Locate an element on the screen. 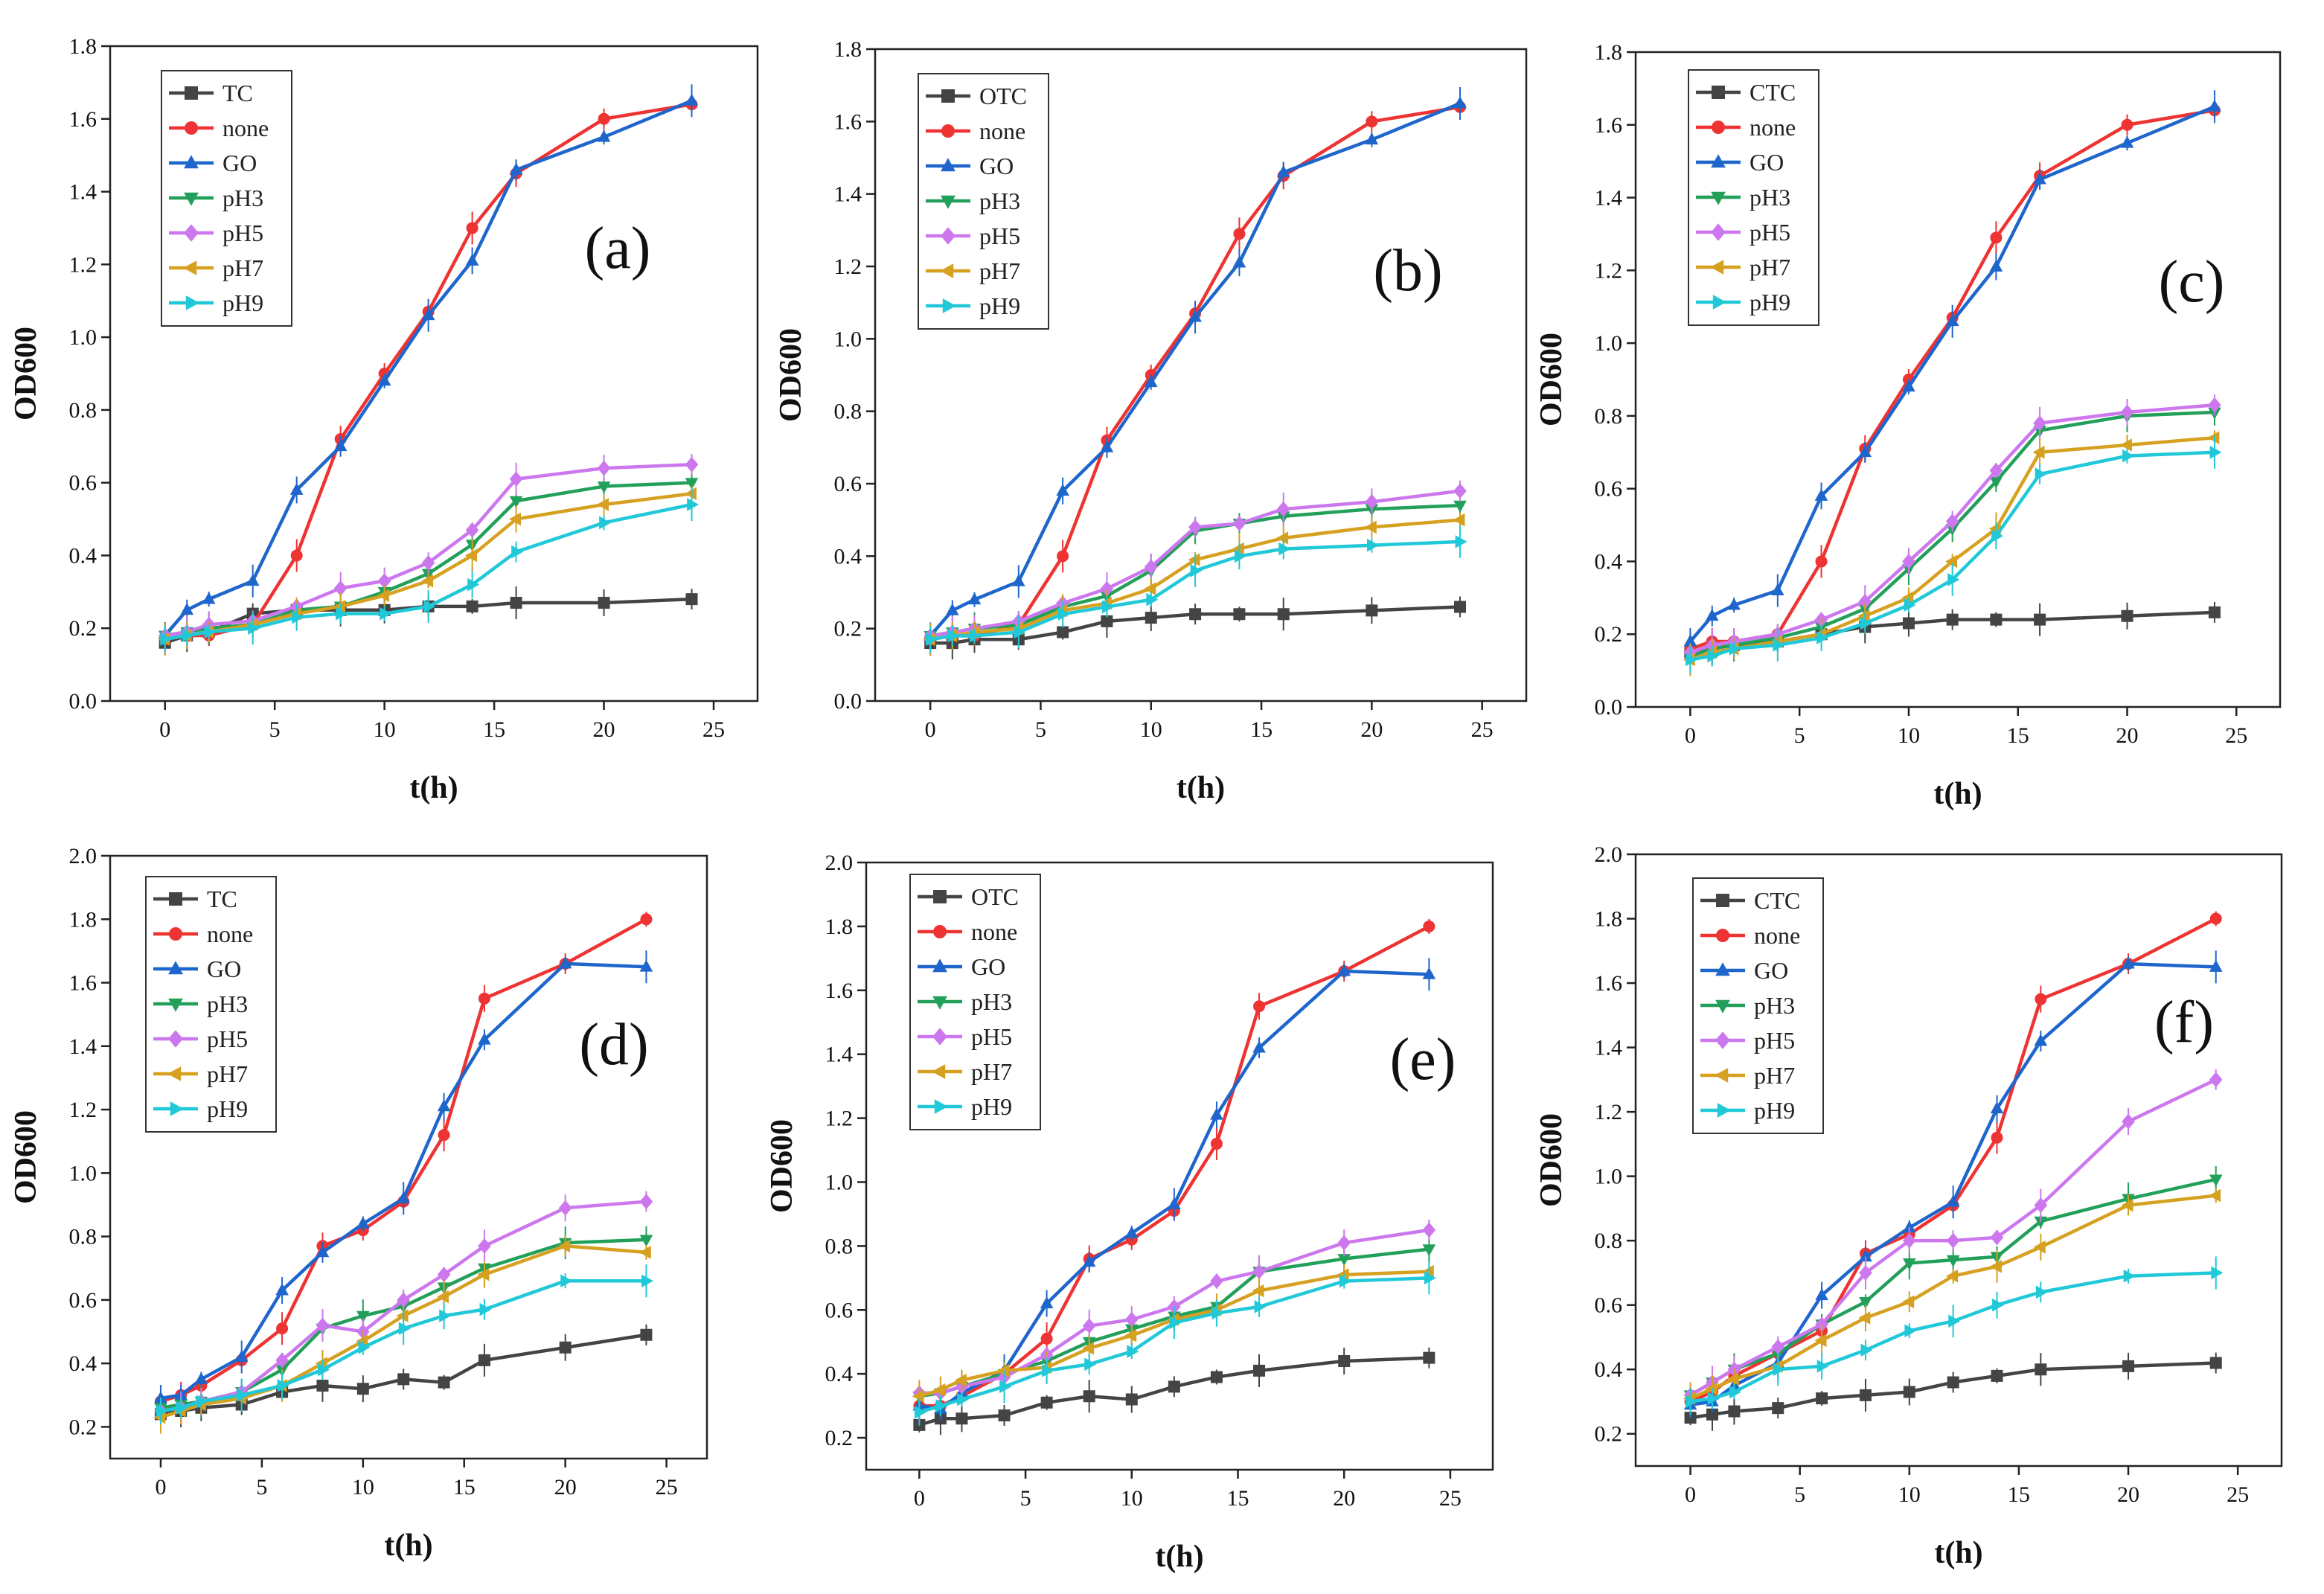 Image resolution: width=2324 pixels, height=1594 pixels. legend-label: pH3 is located at coordinates (1770, 197).